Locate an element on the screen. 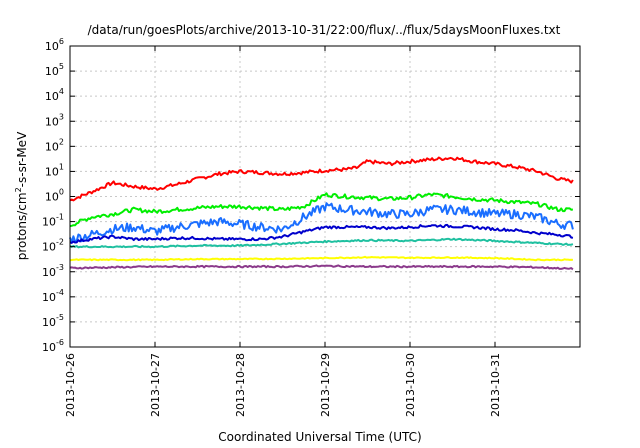  y-tick-label: 10⁻⁶ is located at coordinates (53, 346).